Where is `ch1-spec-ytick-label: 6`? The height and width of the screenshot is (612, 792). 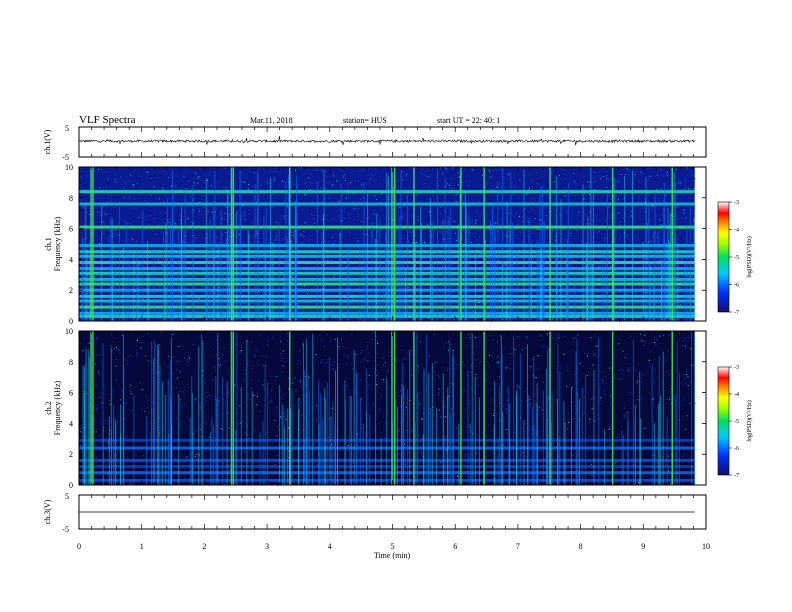 ch1-spec-ytick-label: 6 is located at coordinates (71, 229).